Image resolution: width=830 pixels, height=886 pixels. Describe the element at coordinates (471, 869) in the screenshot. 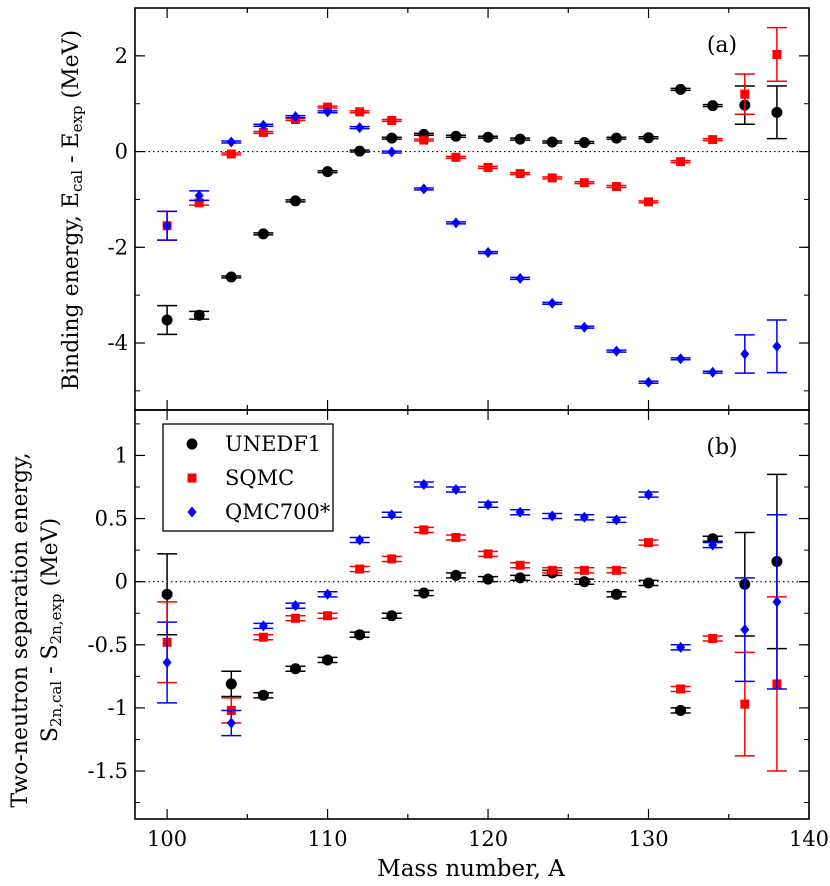

I see `x-axis-label: Mass number, A` at that location.